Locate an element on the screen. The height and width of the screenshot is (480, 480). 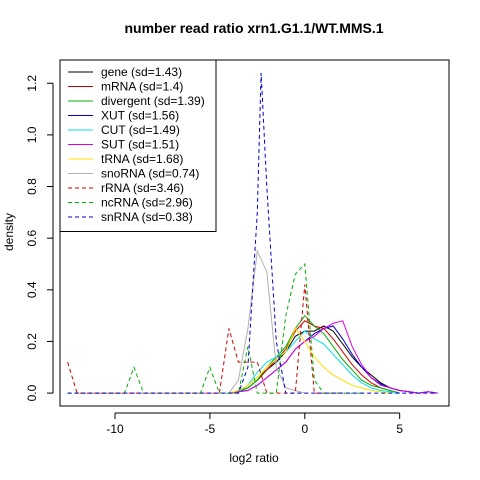
legend-label-6: tRNA (sd=1.68) is located at coordinates (142, 159).